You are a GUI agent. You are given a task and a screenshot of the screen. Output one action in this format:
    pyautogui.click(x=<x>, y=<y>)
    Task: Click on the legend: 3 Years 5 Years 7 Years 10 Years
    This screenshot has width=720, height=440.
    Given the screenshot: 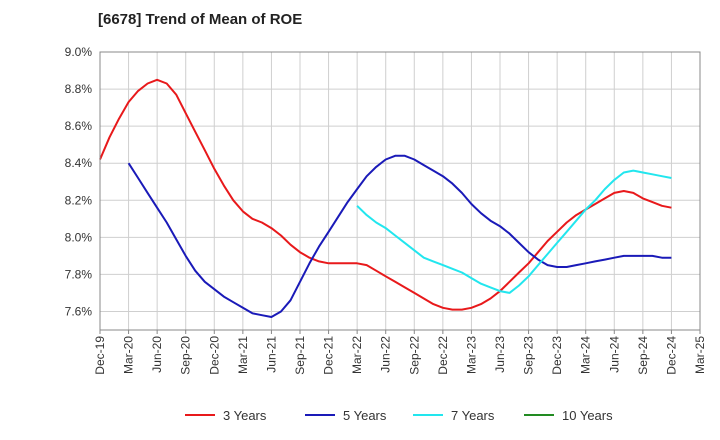 What is the action you would take?
    pyautogui.click(x=399, y=415)
    